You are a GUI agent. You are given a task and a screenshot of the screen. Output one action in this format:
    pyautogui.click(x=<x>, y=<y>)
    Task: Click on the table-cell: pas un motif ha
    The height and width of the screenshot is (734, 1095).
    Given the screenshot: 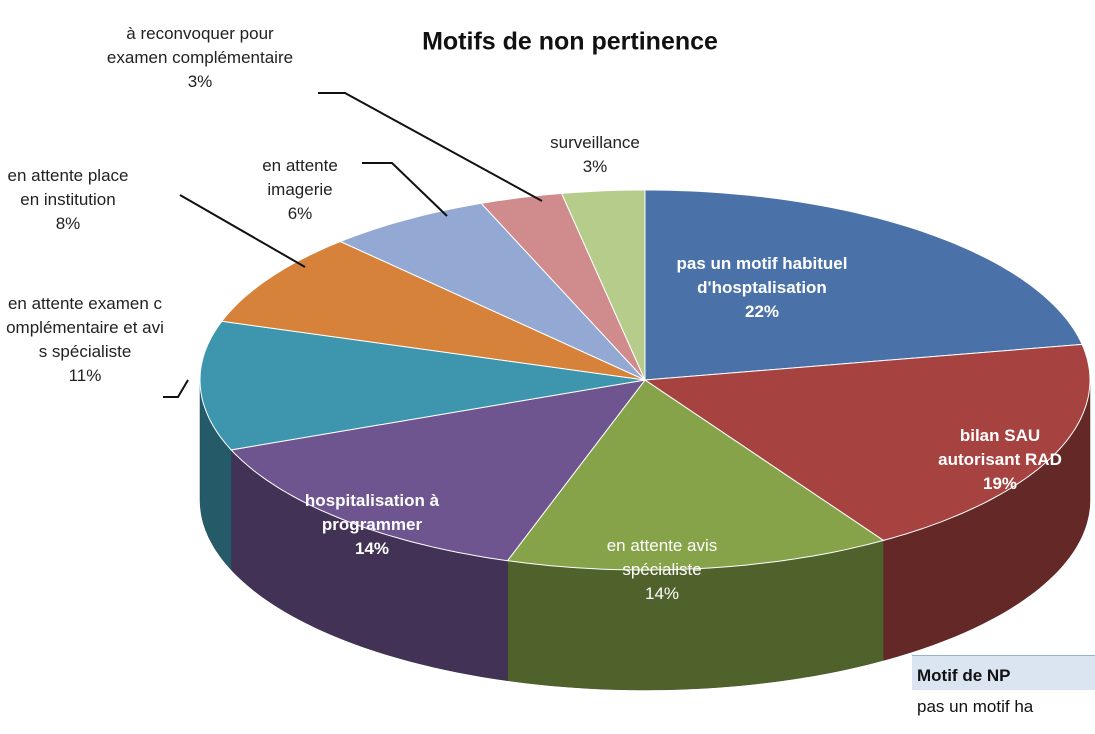 What is the action you would take?
    pyautogui.click(x=975, y=706)
    